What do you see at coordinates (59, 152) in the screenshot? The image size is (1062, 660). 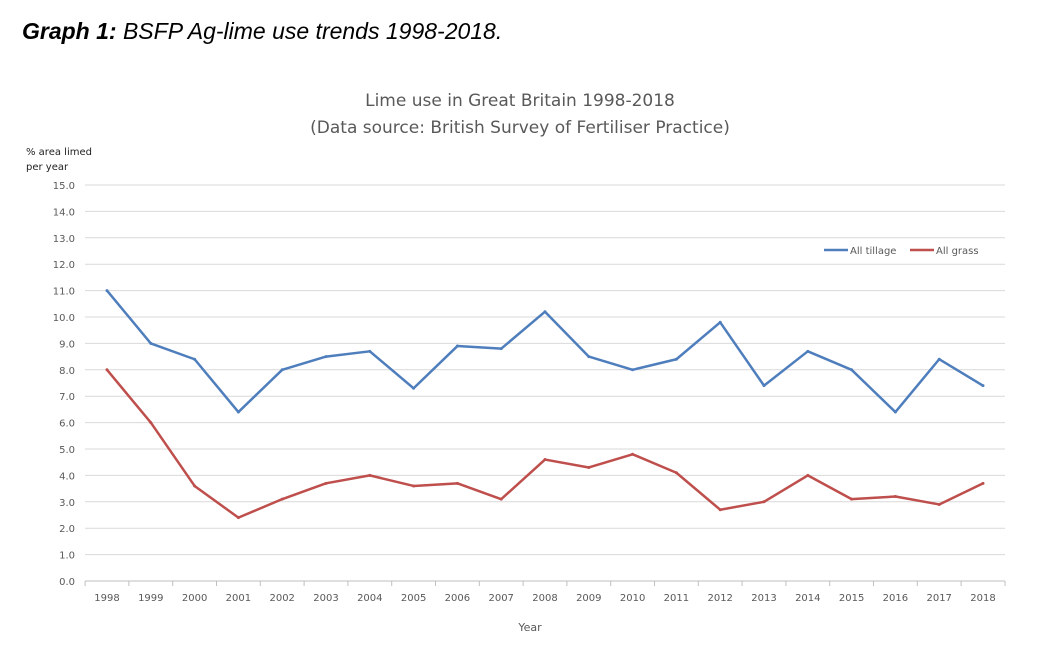 I see `y-axis-label: % area limed` at bounding box center [59, 152].